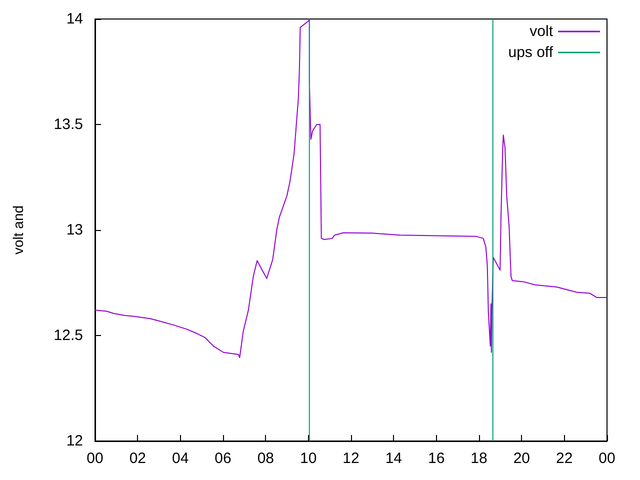 The image size is (640, 480). I want to click on x-tick-label: 06, so click(223, 458).